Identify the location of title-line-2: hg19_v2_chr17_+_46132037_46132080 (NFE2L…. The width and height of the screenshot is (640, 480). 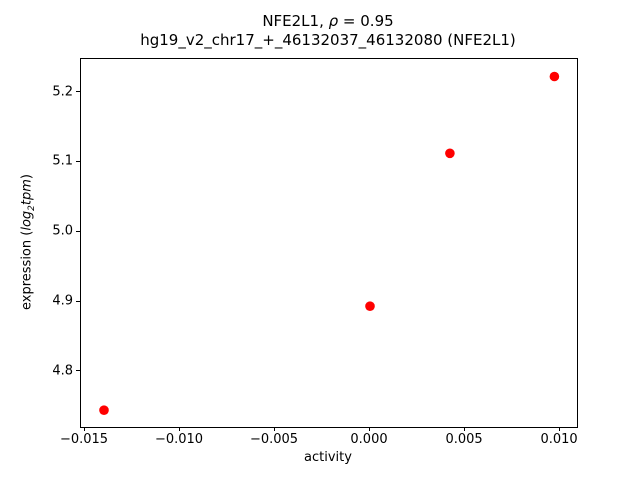
(328, 40).